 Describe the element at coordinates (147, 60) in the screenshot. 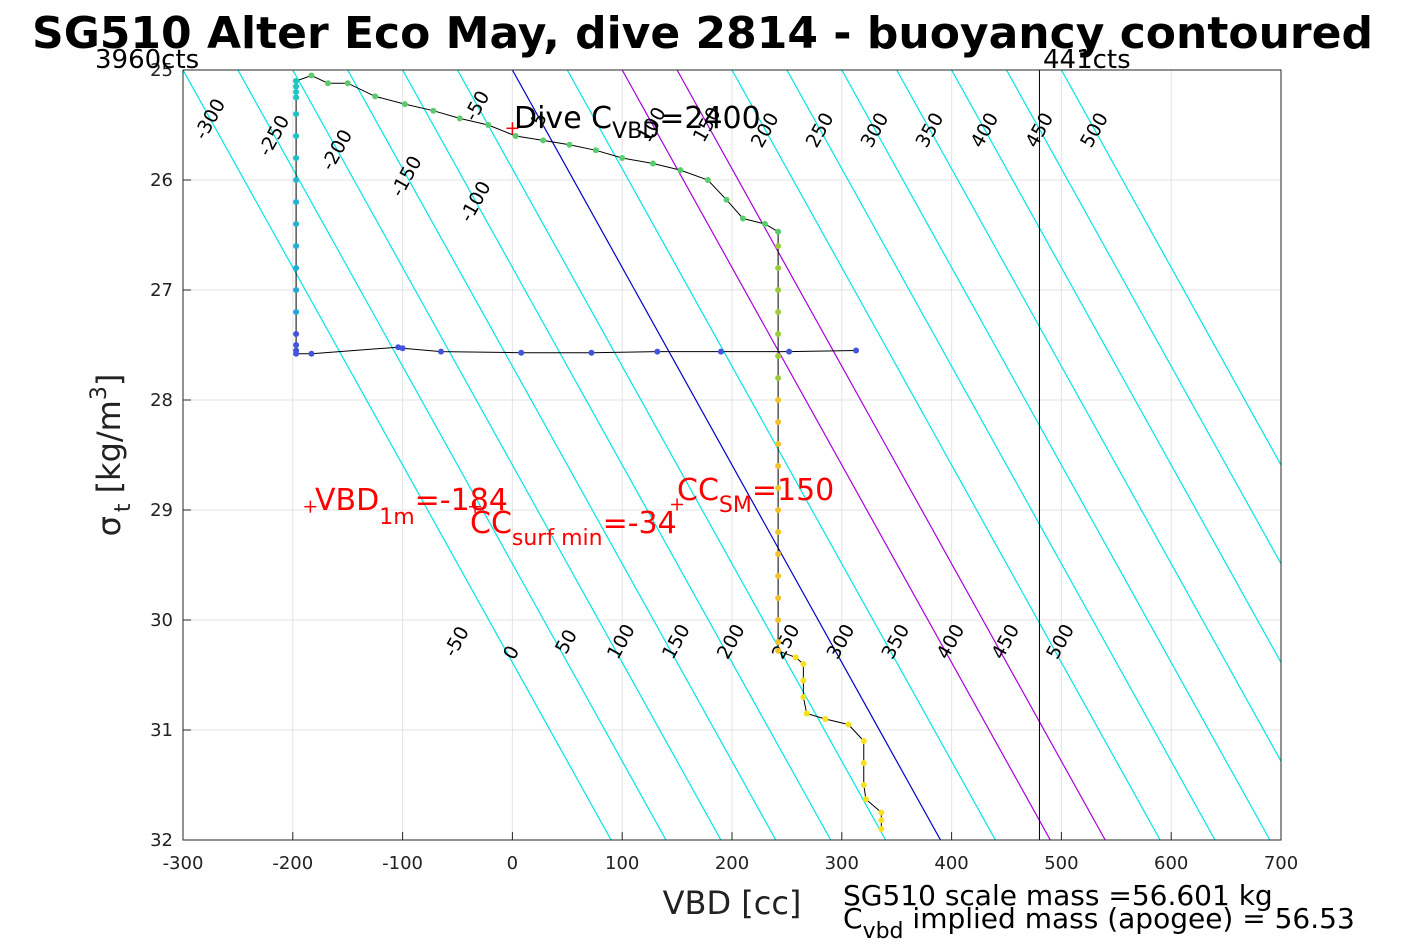

I see `left-limit-label: 3960cts` at that location.